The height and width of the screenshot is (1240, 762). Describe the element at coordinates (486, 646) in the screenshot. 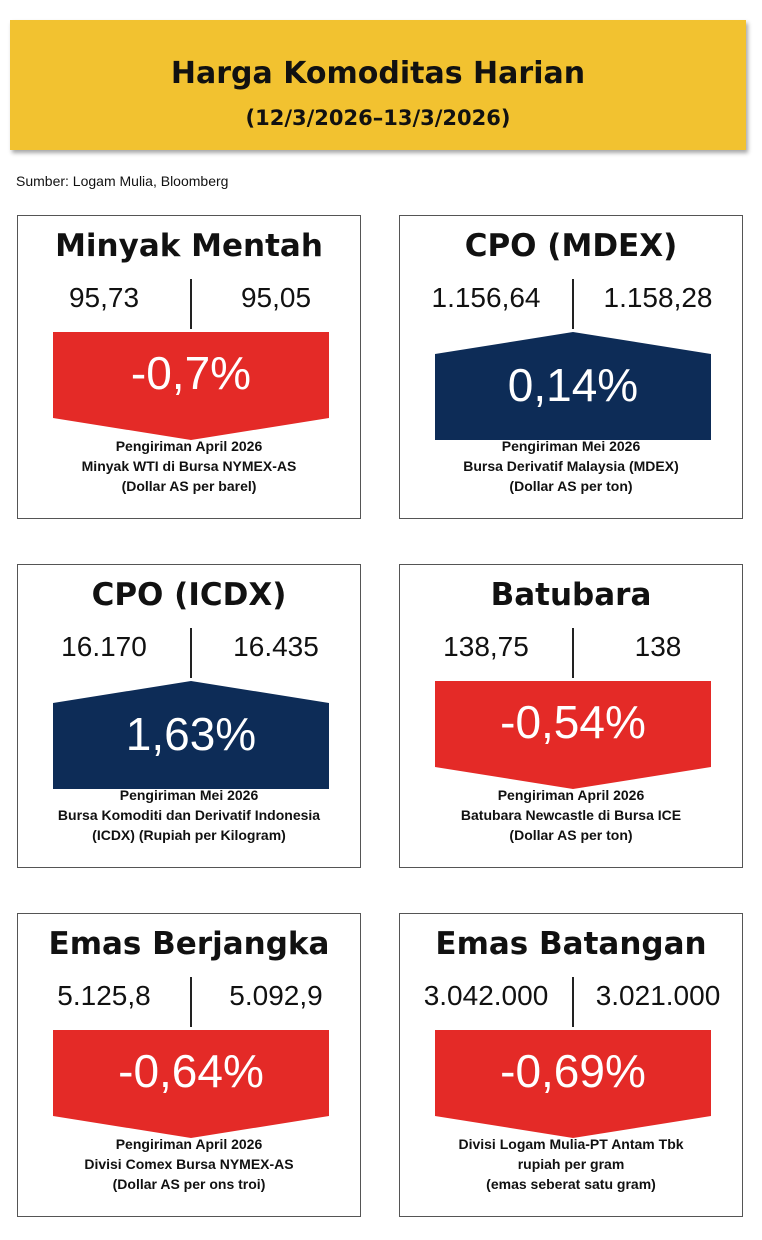

I see `previous-price: 138,75` at that location.